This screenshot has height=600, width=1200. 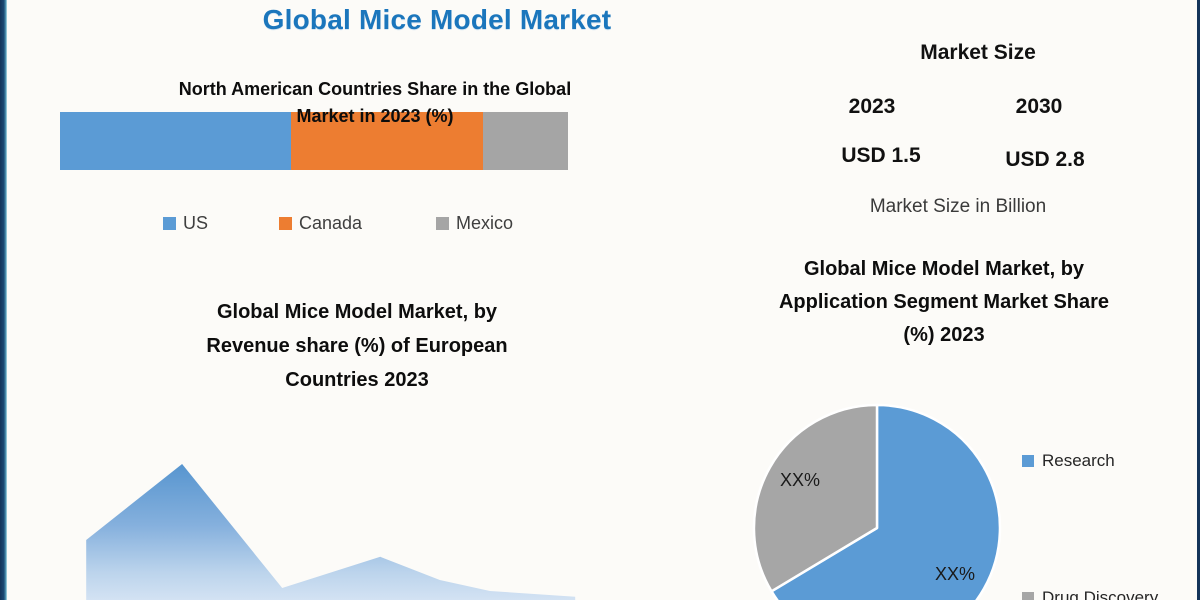 I want to click on application-chart-title-line2: Application Segment Market Share, so click(x=944, y=302).